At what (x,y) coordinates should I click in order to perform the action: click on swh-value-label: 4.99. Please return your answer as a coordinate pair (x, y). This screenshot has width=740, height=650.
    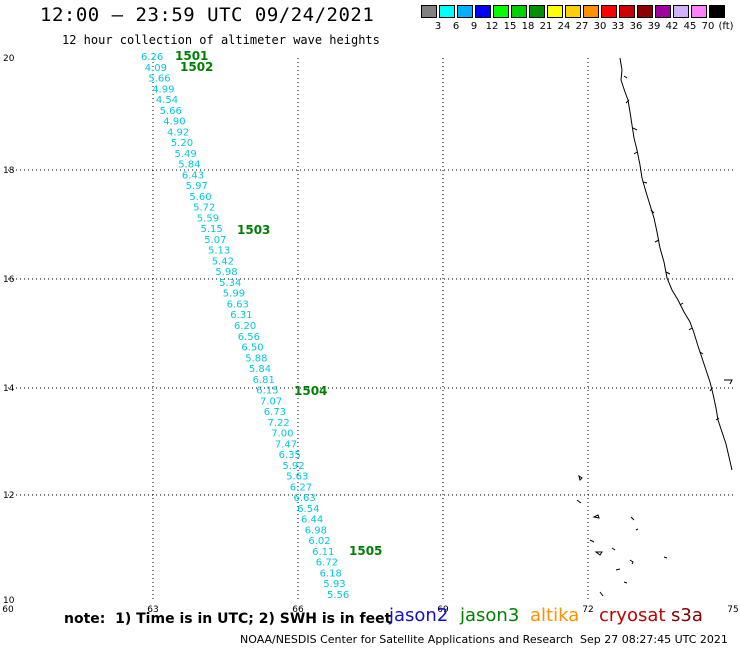
    Looking at the image, I should click on (163, 89).